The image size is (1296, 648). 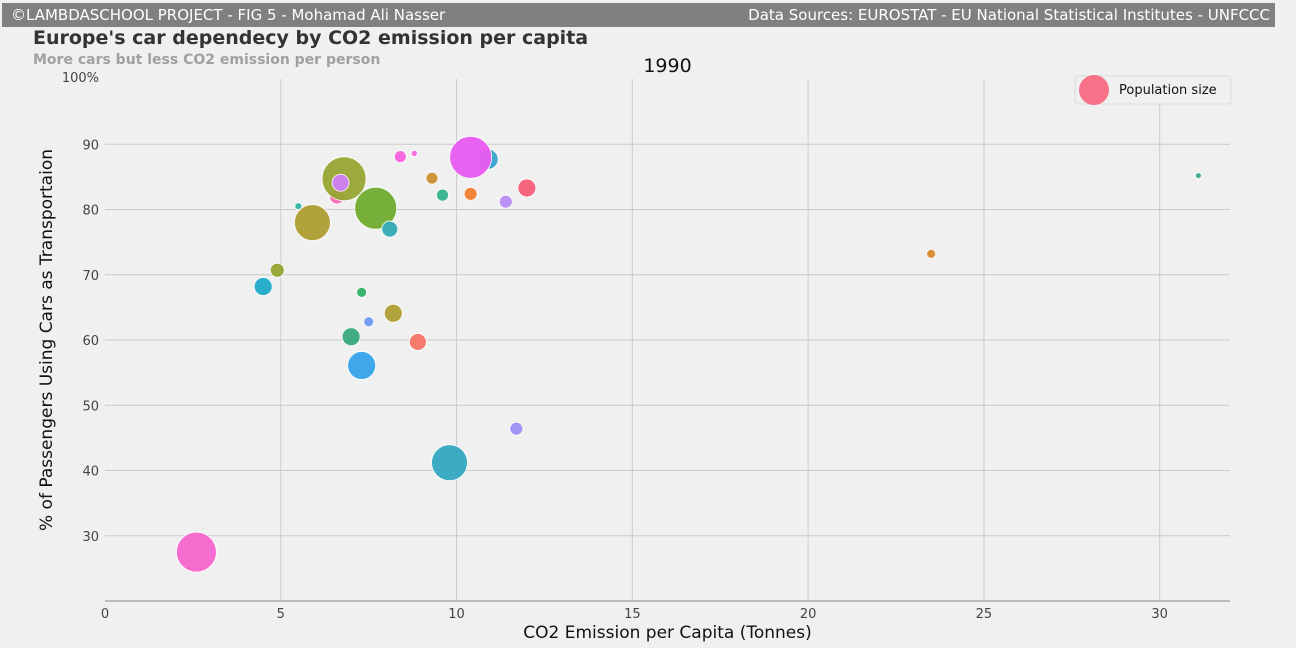 What do you see at coordinates (667, 633) in the screenshot?
I see `x-axis-label: CO2 Emission per Capita (Tonnes)` at bounding box center [667, 633].